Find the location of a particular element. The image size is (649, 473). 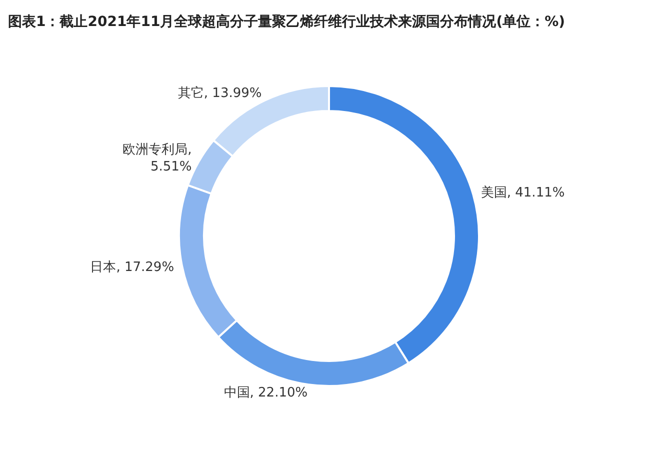

slice-label: 中国, 22.10% is located at coordinates (266, 392).